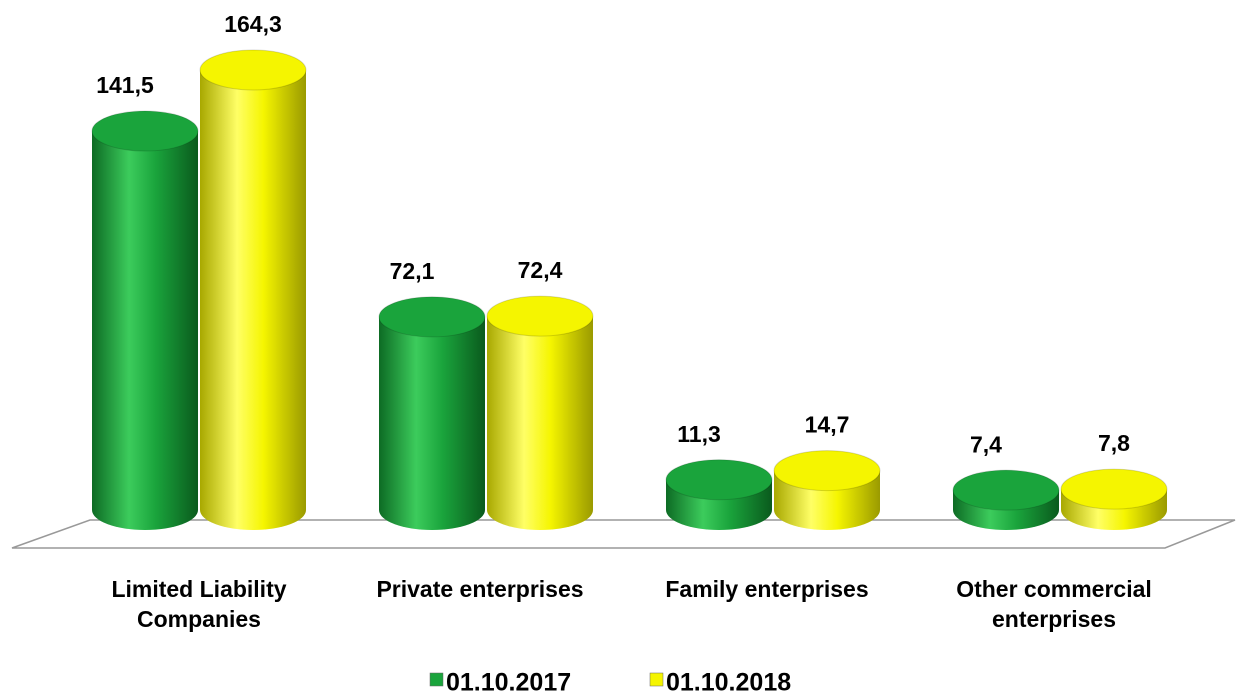 This screenshot has height=695, width=1239. I want to click on value-label: 11,3, so click(699, 434).